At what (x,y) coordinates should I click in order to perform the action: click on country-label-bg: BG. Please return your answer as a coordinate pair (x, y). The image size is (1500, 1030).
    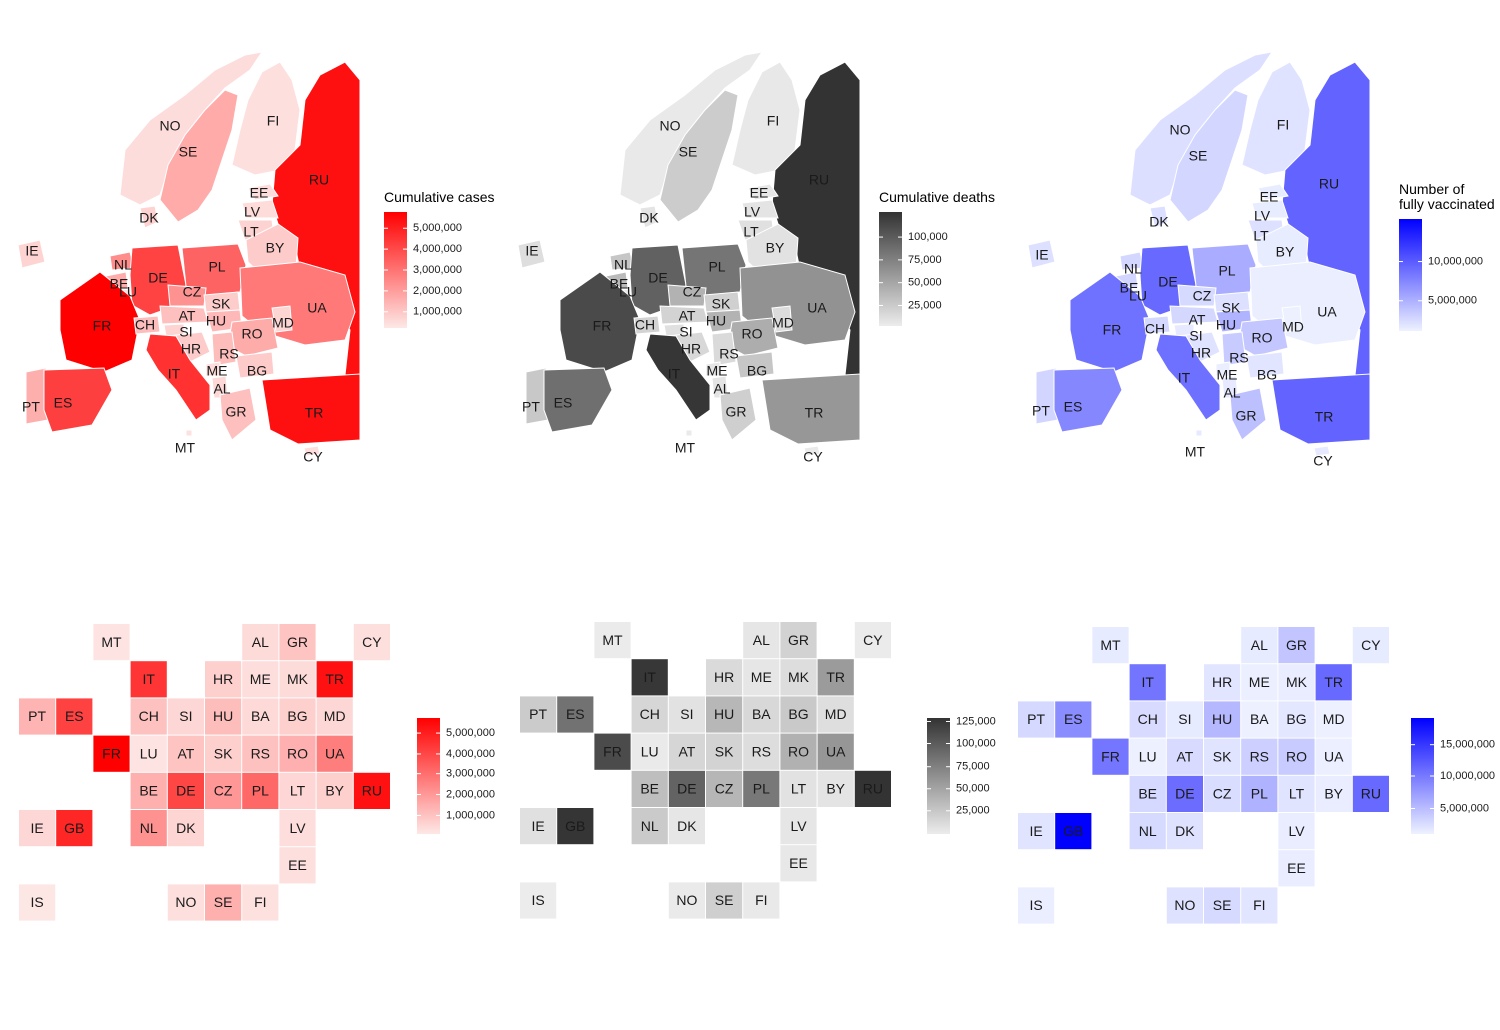
    Looking at the image, I should click on (1267, 375).